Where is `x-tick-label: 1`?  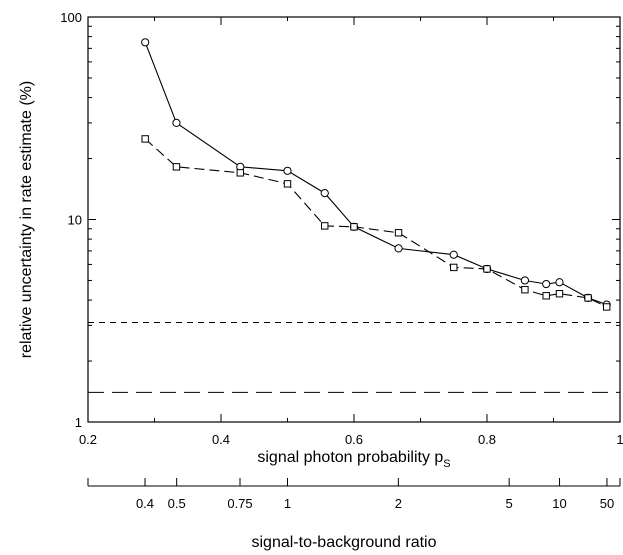
x-tick-label: 1 is located at coordinates (619, 439).